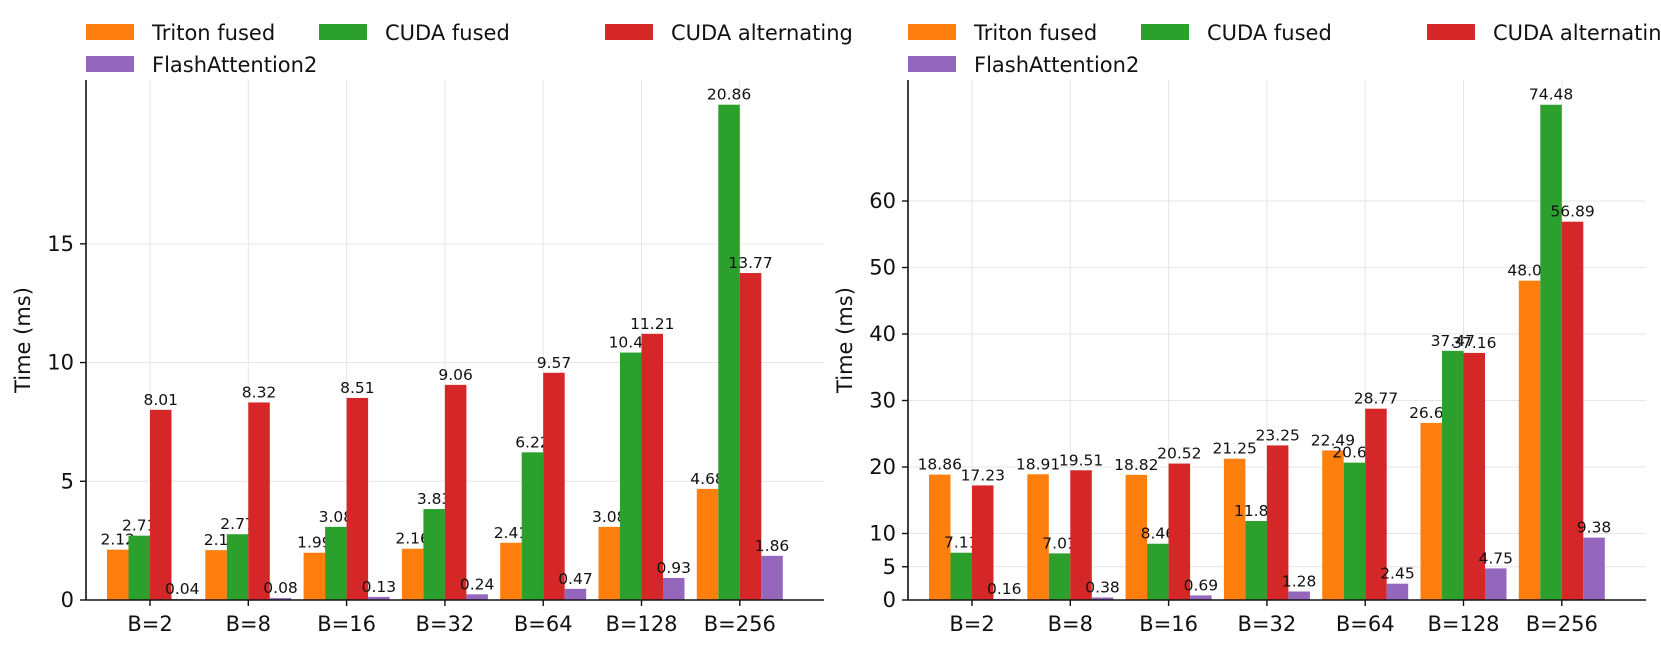 The height and width of the screenshot is (647, 1661). Describe the element at coordinates (750, 263) in the screenshot. I see `data-label: 13.77` at that location.